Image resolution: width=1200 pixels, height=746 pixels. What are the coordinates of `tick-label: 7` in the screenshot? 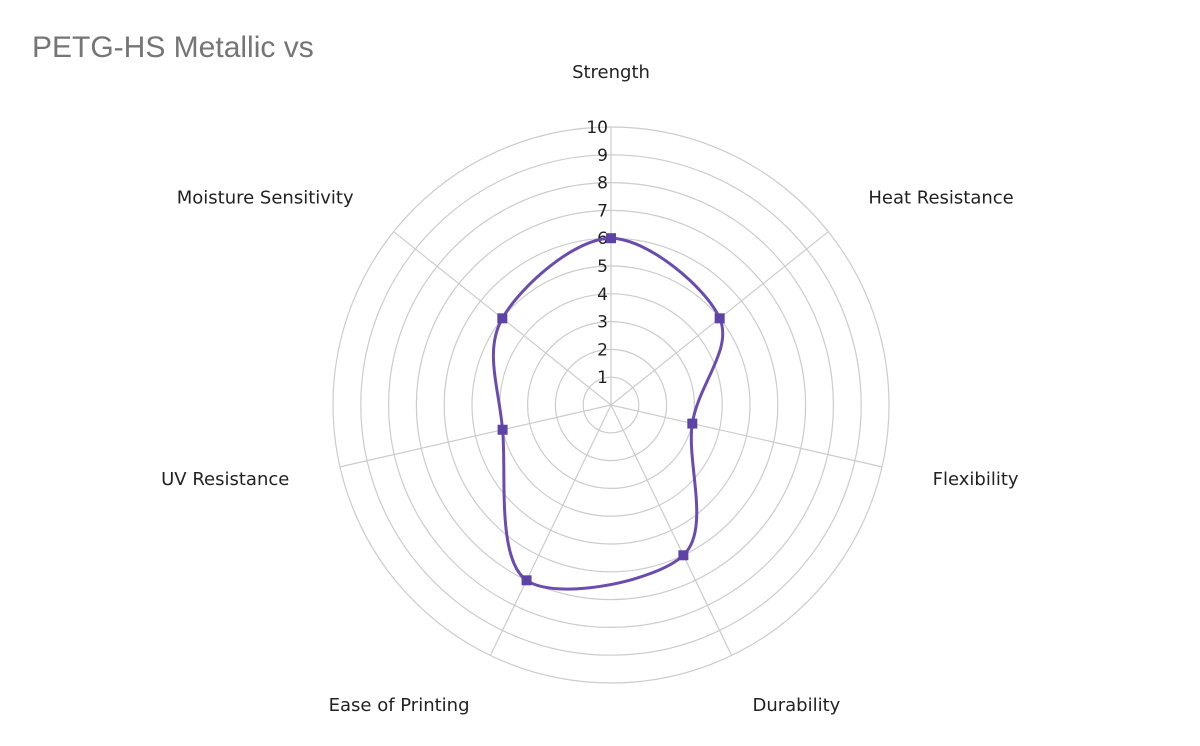 It's located at (602, 211).